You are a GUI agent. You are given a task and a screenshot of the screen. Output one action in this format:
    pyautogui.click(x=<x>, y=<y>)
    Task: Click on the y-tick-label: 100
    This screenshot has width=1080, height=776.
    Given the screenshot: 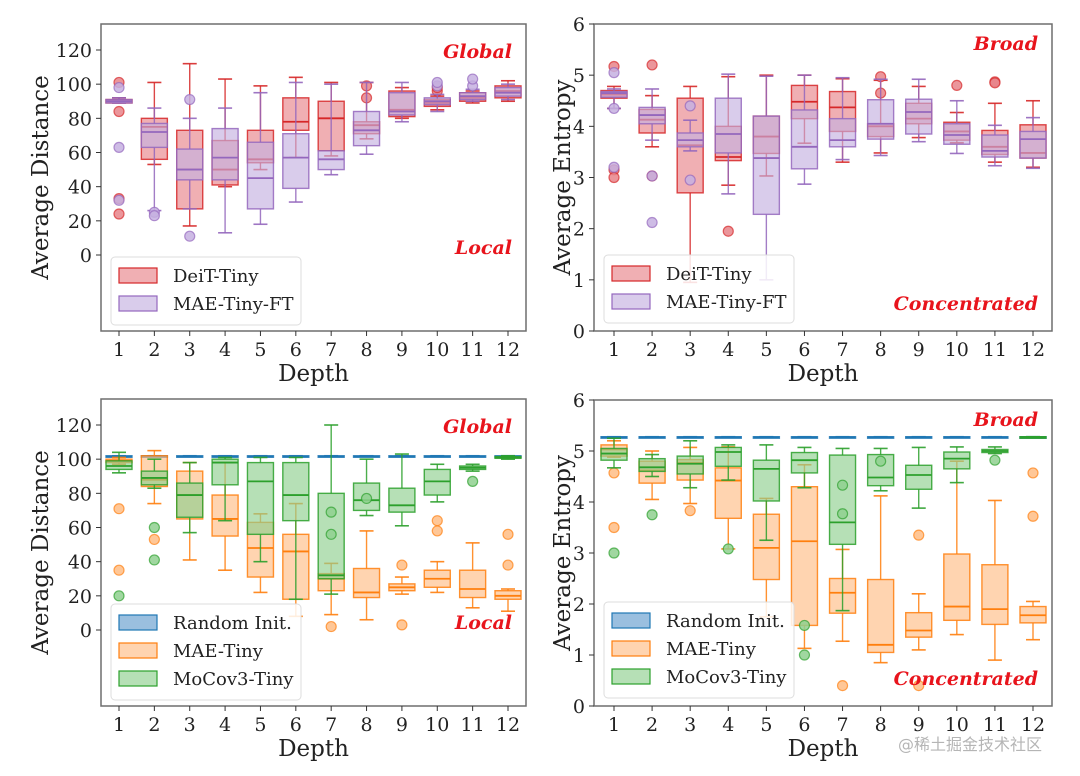 What is the action you would take?
    pyautogui.click(x=74, y=85)
    